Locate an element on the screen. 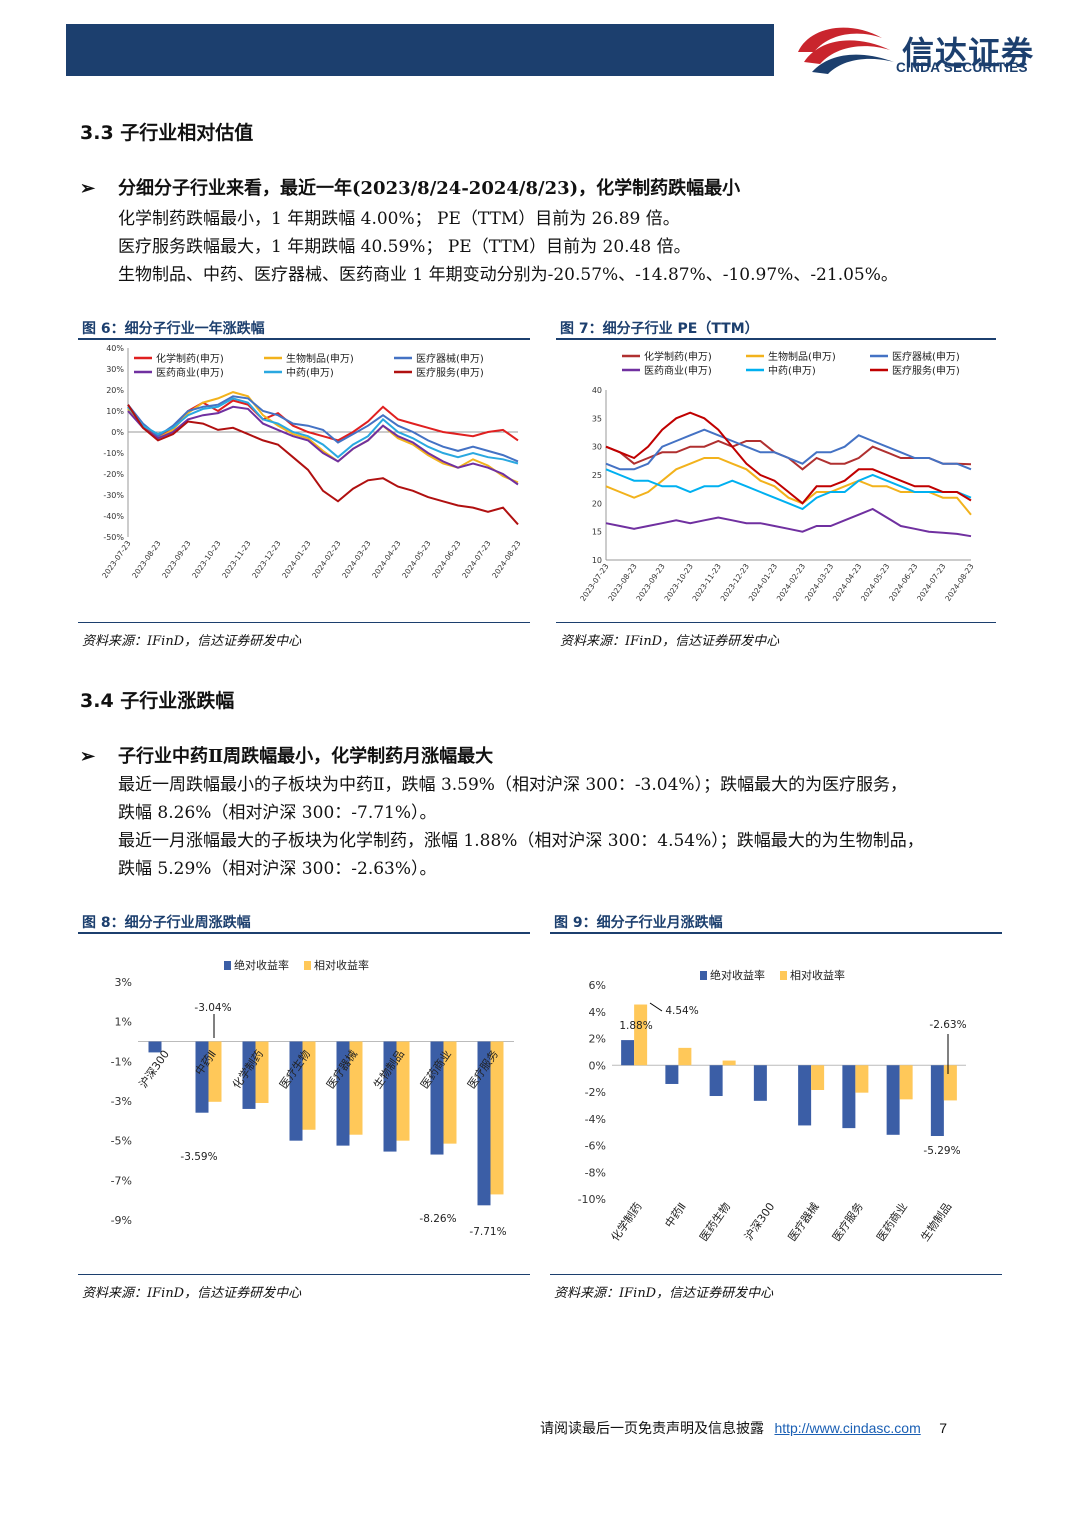 This screenshot has width=1080, height=1527. x-tick-label: 2023-12-23 is located at coordinates (266, 559).